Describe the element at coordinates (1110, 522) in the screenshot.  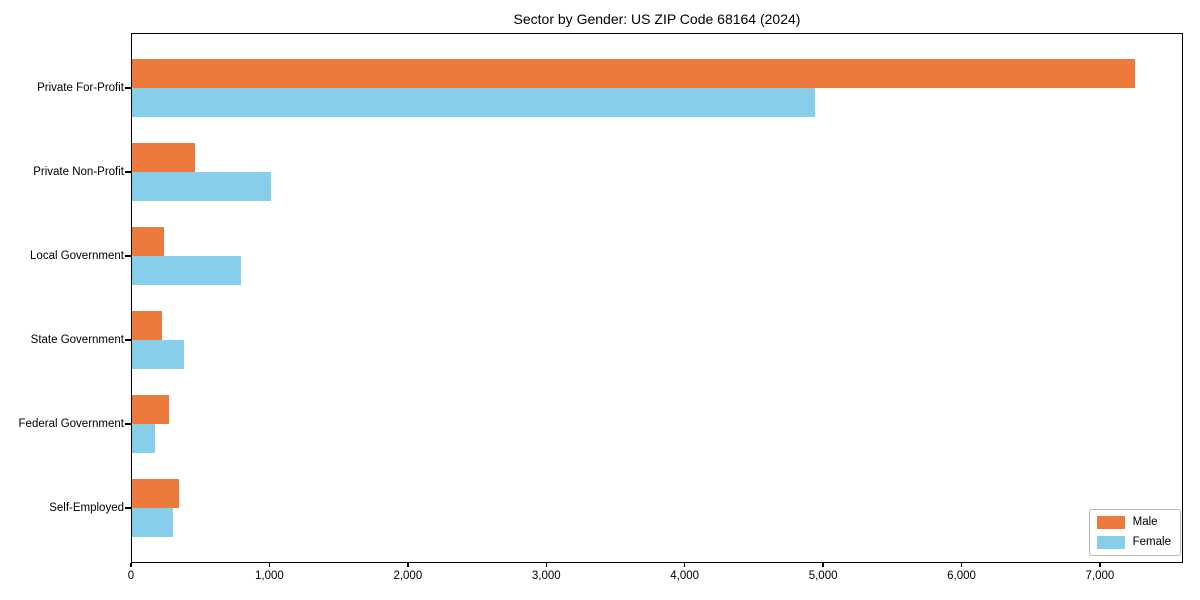
I see `legend-swatch-male` at that location.